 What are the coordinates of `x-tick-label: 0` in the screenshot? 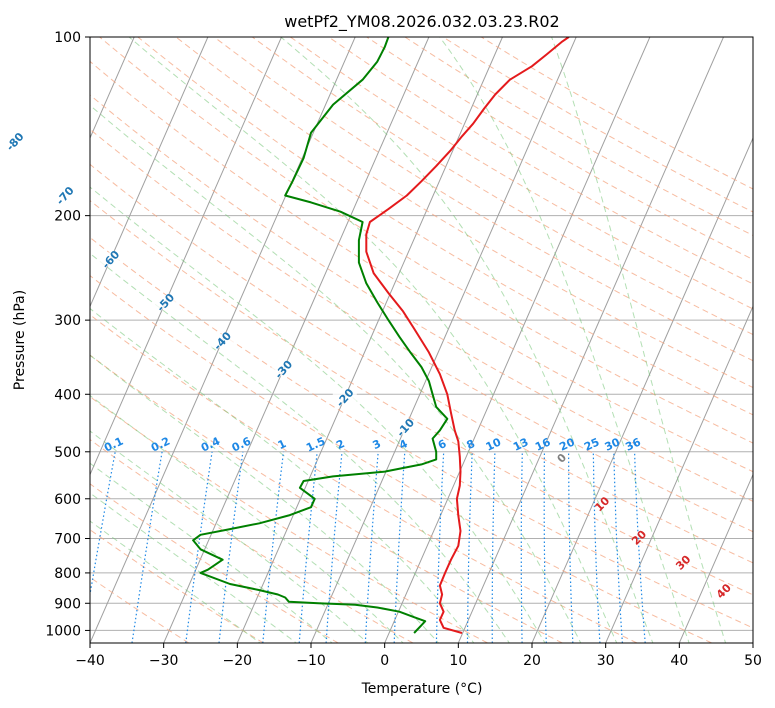 It's located at (384, 661).